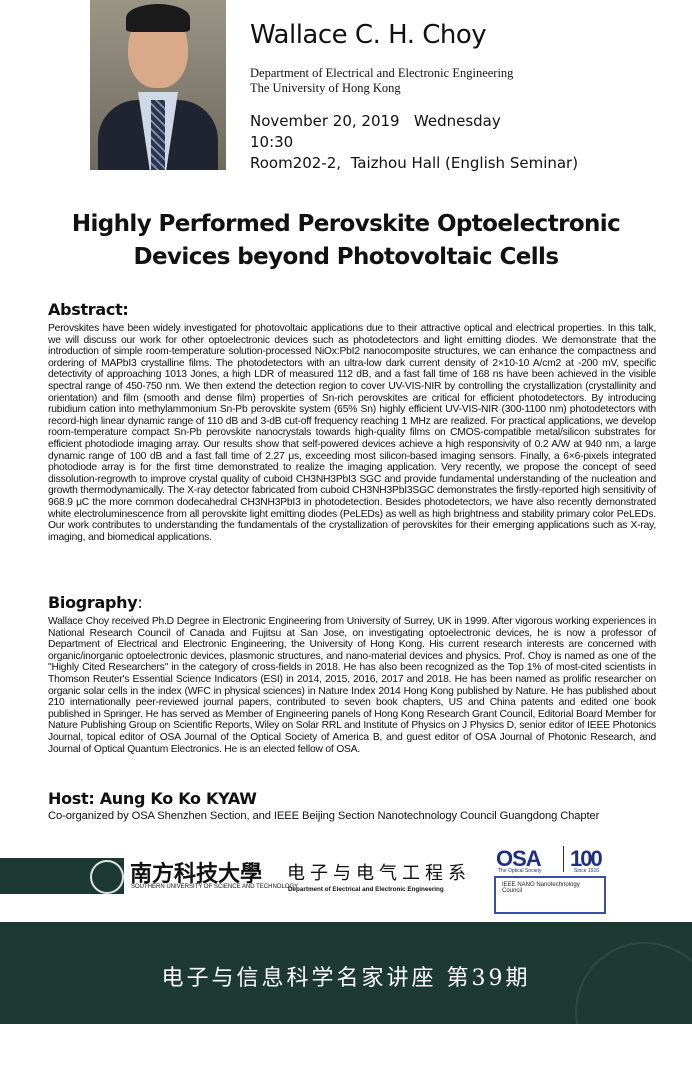 The image size is (692, 1082). What do you see at coordinates (346, 978) in the screenshot?
I see `lecture-series: 电子与信息科学名家讲座 第39期` at bounding box center [346, 978].